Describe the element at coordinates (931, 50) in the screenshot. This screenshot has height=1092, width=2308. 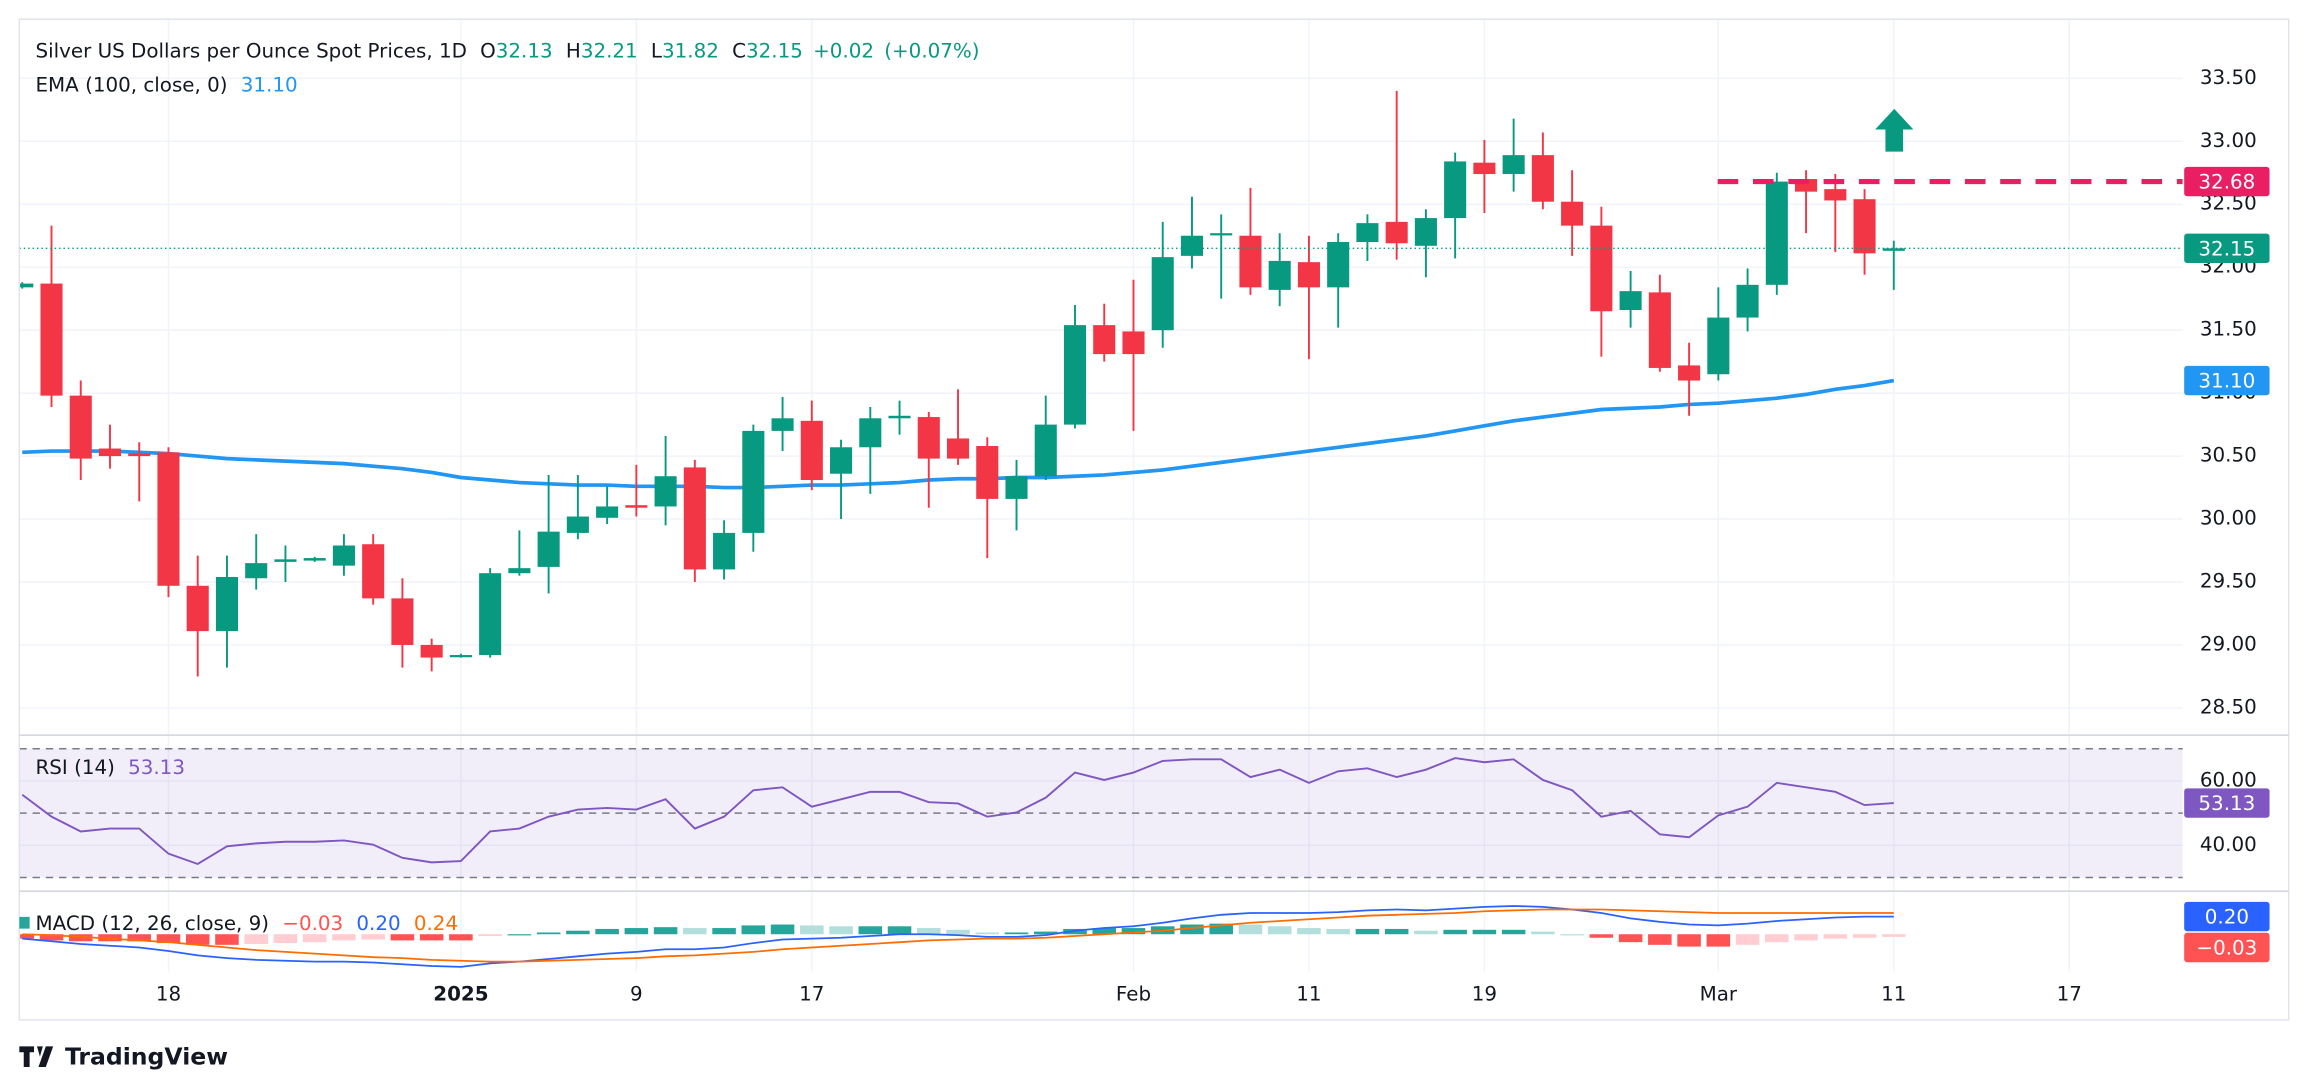
I see `change-pct: (+0.07%)` at that location.